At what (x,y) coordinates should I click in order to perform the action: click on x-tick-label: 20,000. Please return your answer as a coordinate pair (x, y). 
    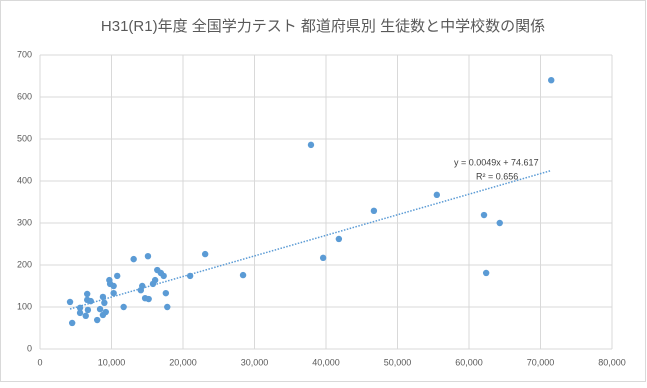
    Looking at the image, I should click on (183, 362).